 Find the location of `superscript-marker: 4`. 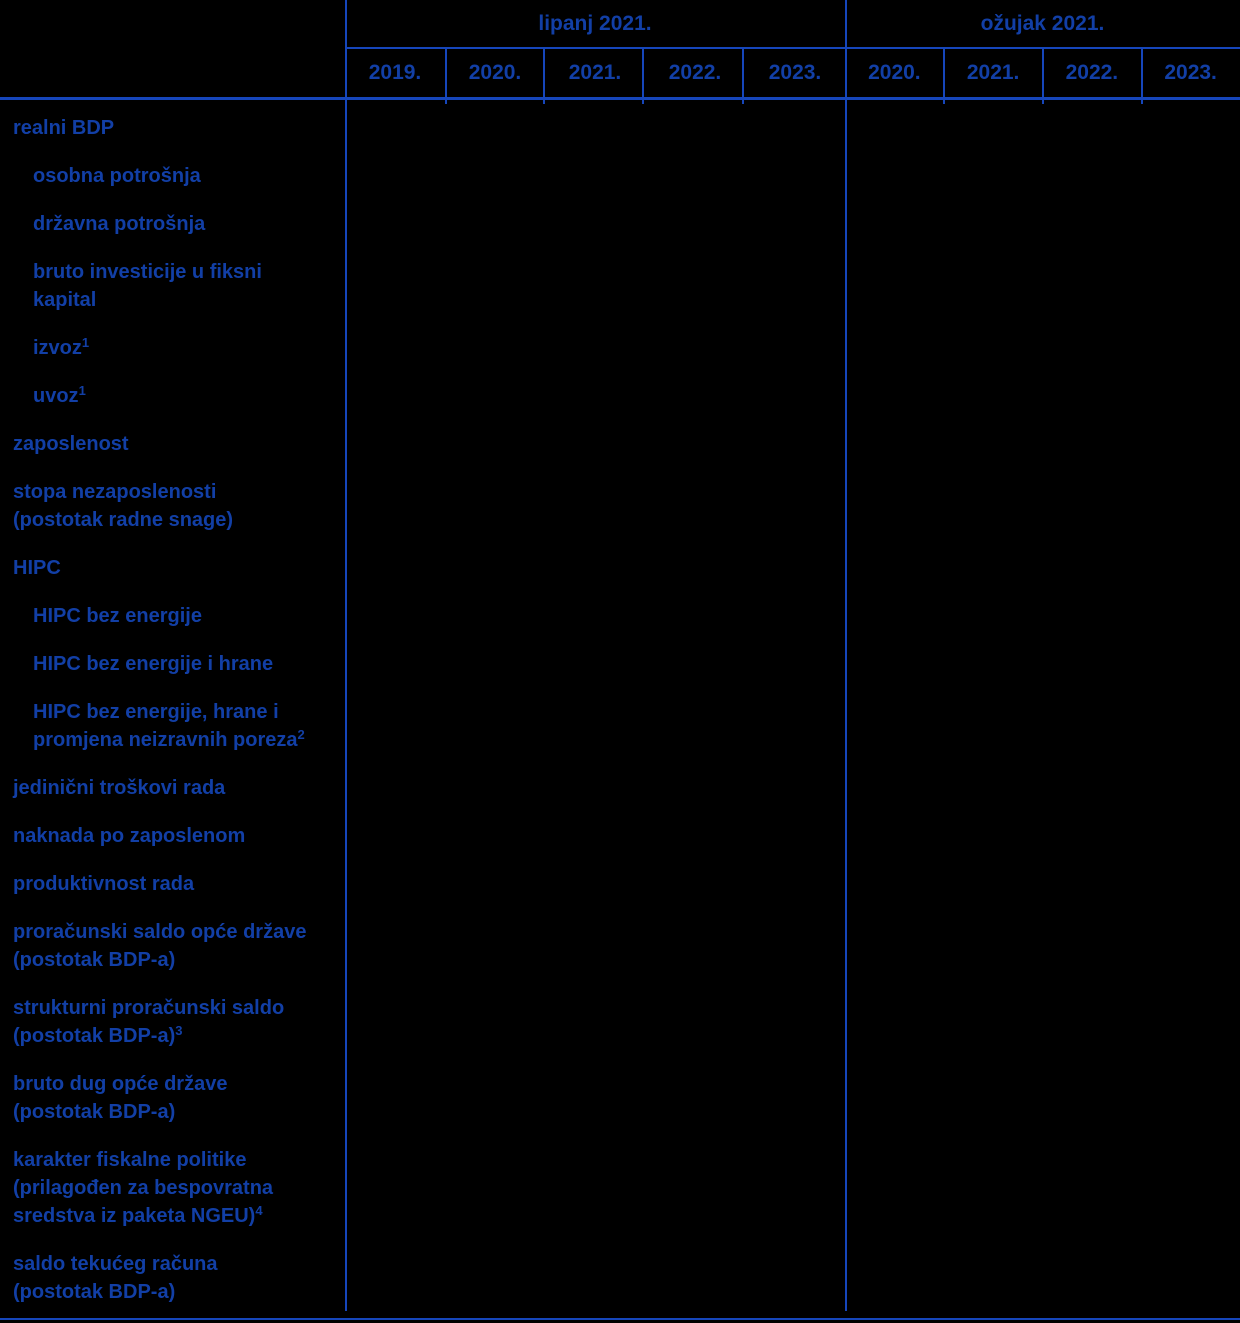

superscript-marker: 4 is located at coordinates (259, 1210).